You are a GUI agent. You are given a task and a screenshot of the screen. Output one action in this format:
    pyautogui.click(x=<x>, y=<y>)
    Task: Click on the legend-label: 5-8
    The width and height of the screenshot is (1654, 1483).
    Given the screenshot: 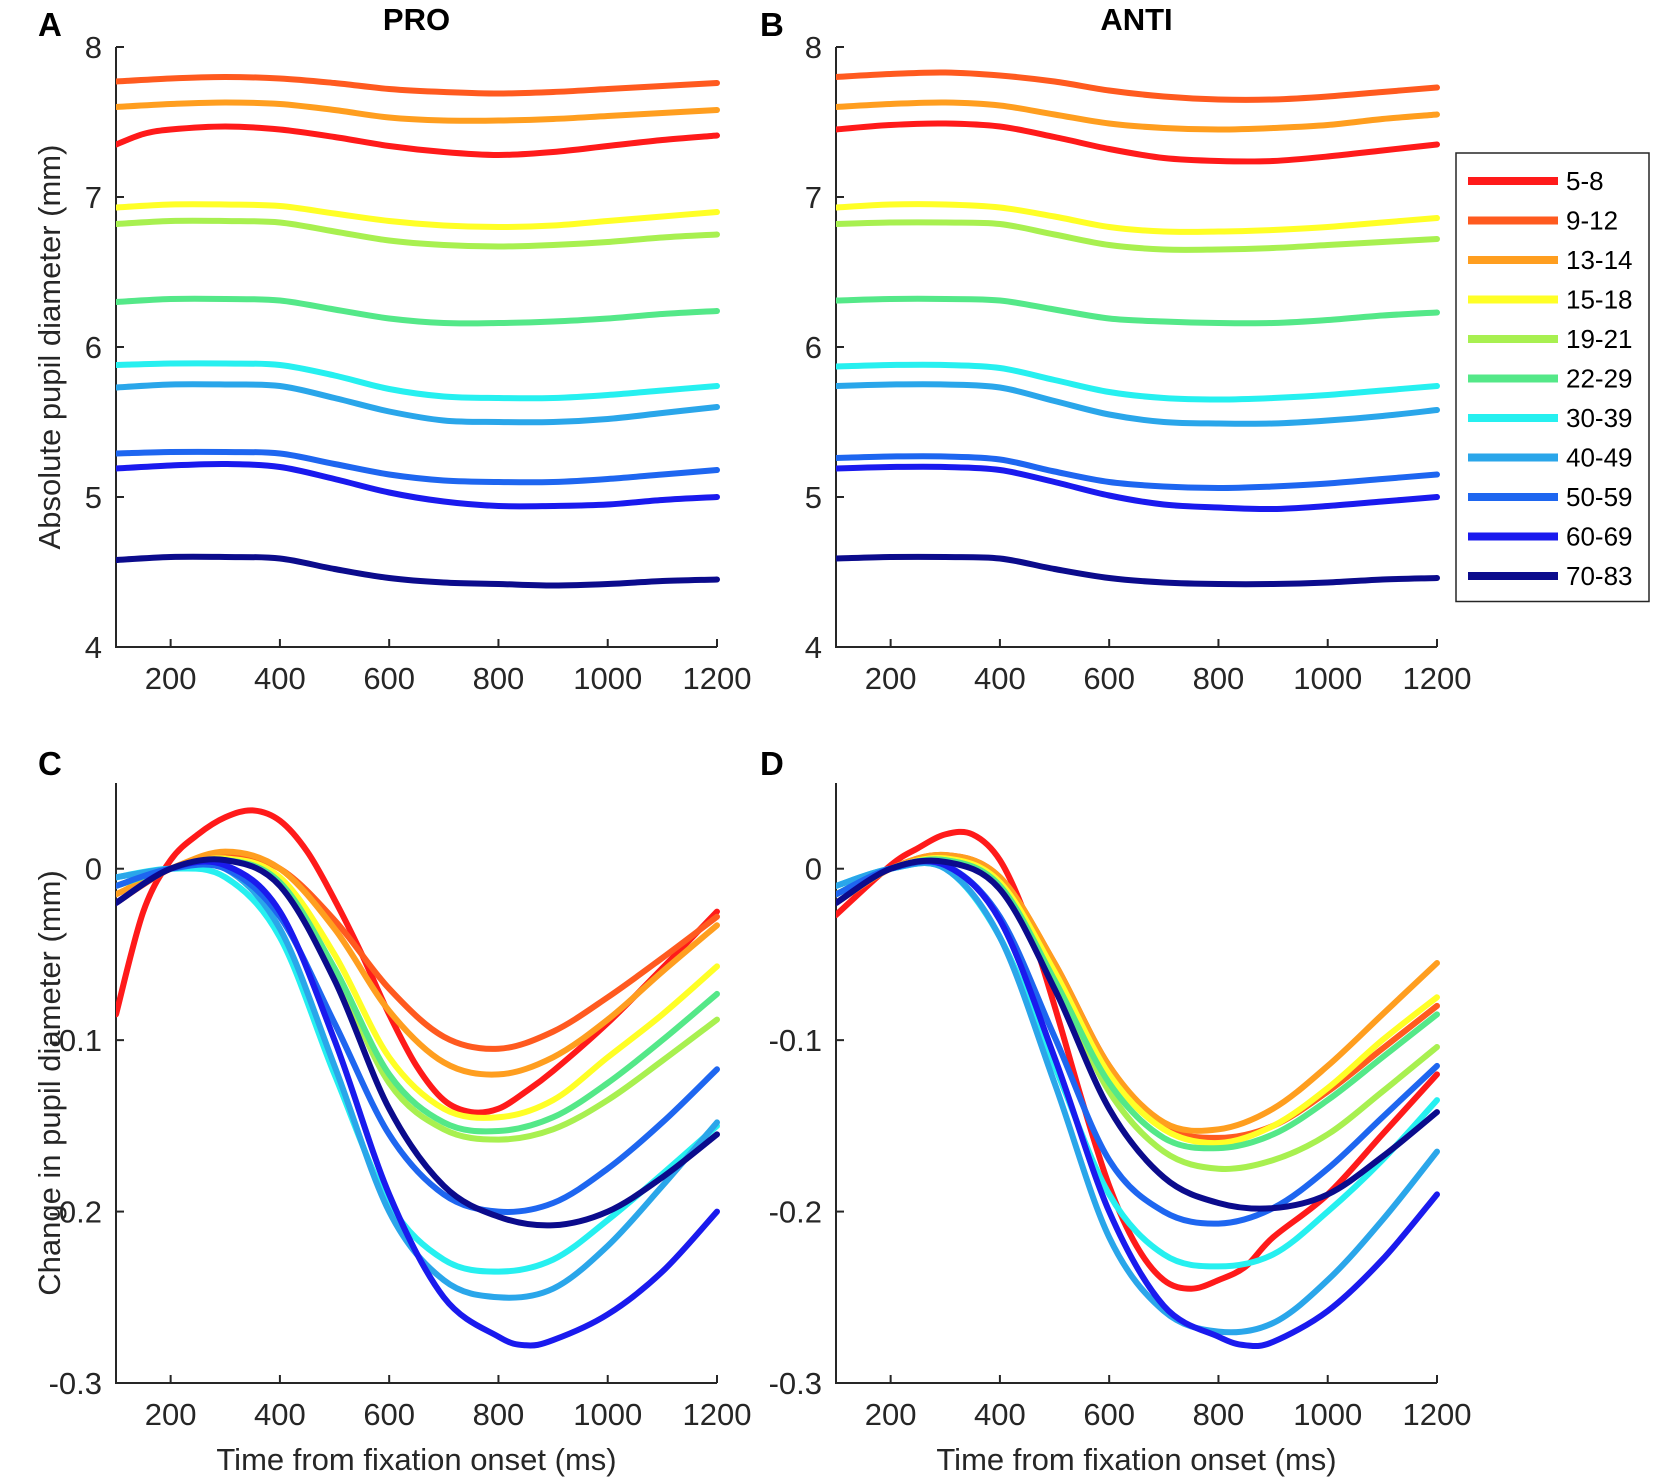 What is the action you would take?
    pyautogui.click(x=1585, y=181)
    